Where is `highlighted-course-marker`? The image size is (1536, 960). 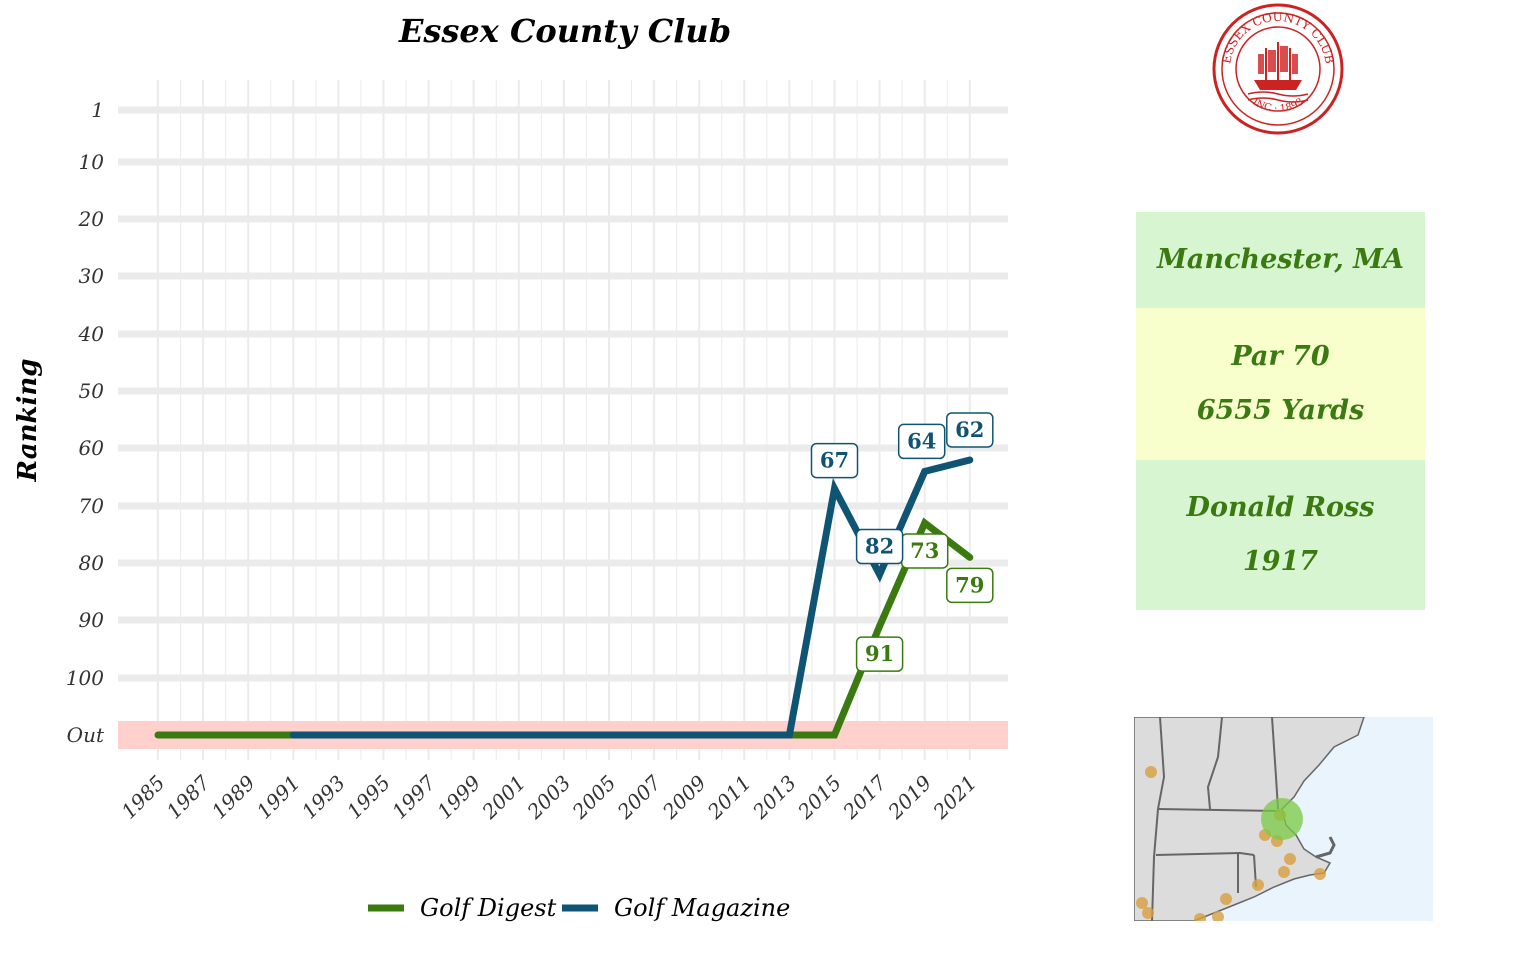
highlighted-course-marker is located at coordinates (1282, 819).